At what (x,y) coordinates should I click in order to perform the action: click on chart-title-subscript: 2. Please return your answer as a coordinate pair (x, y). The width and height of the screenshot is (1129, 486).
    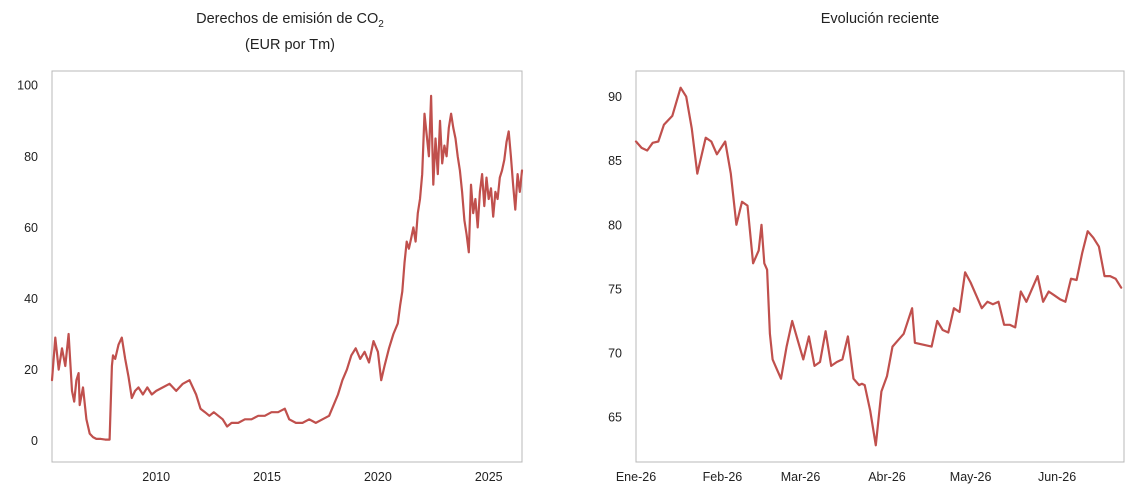
    Looking at the image, I should click on (381, 24).